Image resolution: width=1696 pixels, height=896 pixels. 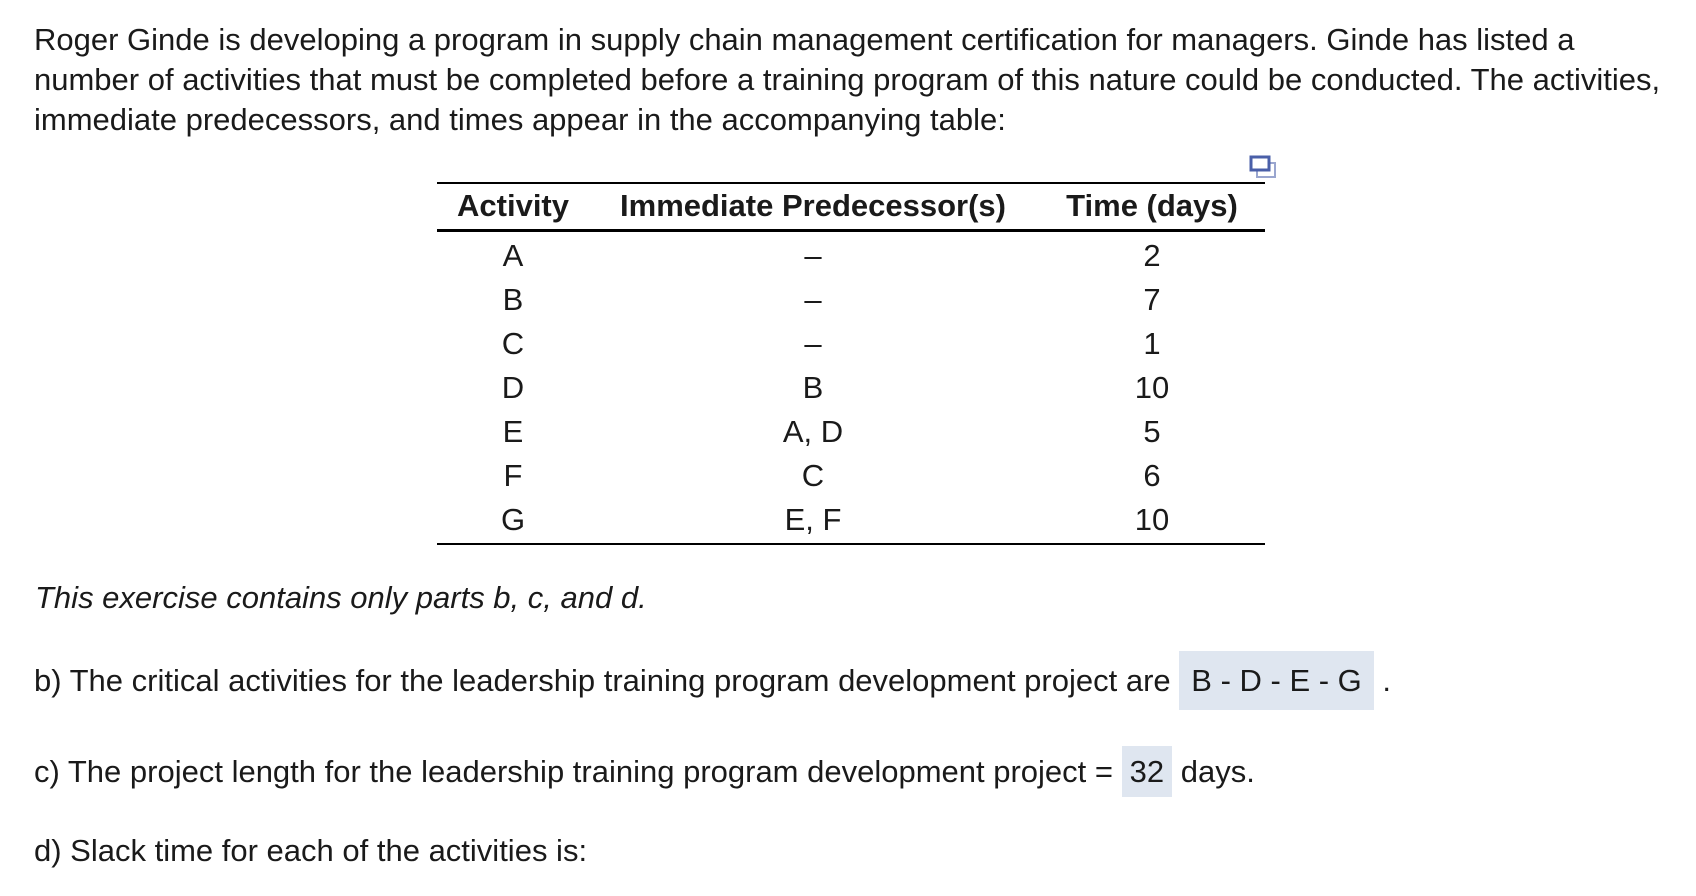 I want to click on table-cell-predecessors: C, so click(x=813, y=475).